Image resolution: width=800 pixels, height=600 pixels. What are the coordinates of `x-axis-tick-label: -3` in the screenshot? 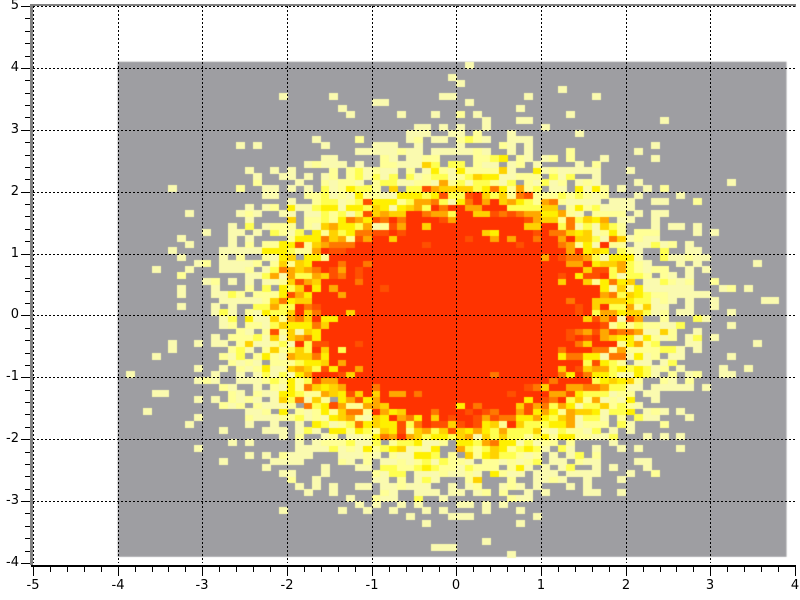 It's located at (202, 585).